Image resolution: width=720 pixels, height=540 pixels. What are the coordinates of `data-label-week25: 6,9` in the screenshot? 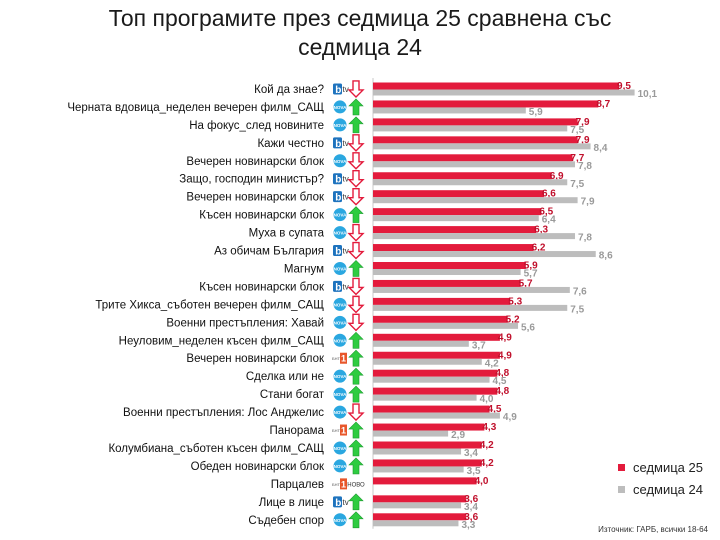 It's located at (557, 176).